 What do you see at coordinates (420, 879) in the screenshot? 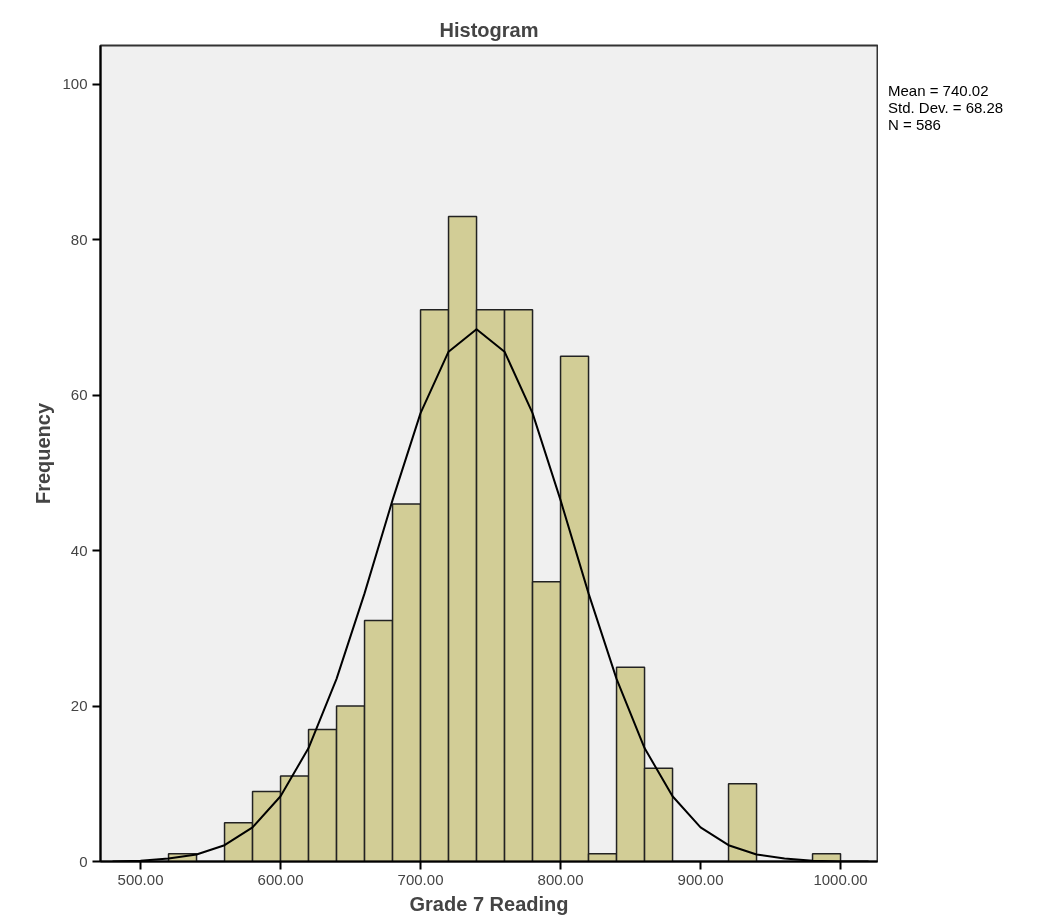
I see `x-tick-label: 700.00` at bounding box center [420, 879].